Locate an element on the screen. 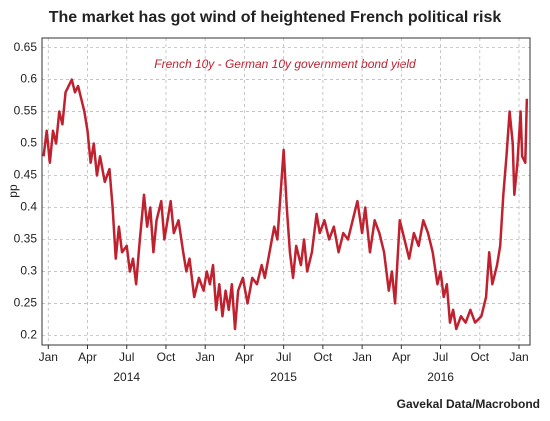  y-tick-label: 0.3 is located at coordinates (28, 271).